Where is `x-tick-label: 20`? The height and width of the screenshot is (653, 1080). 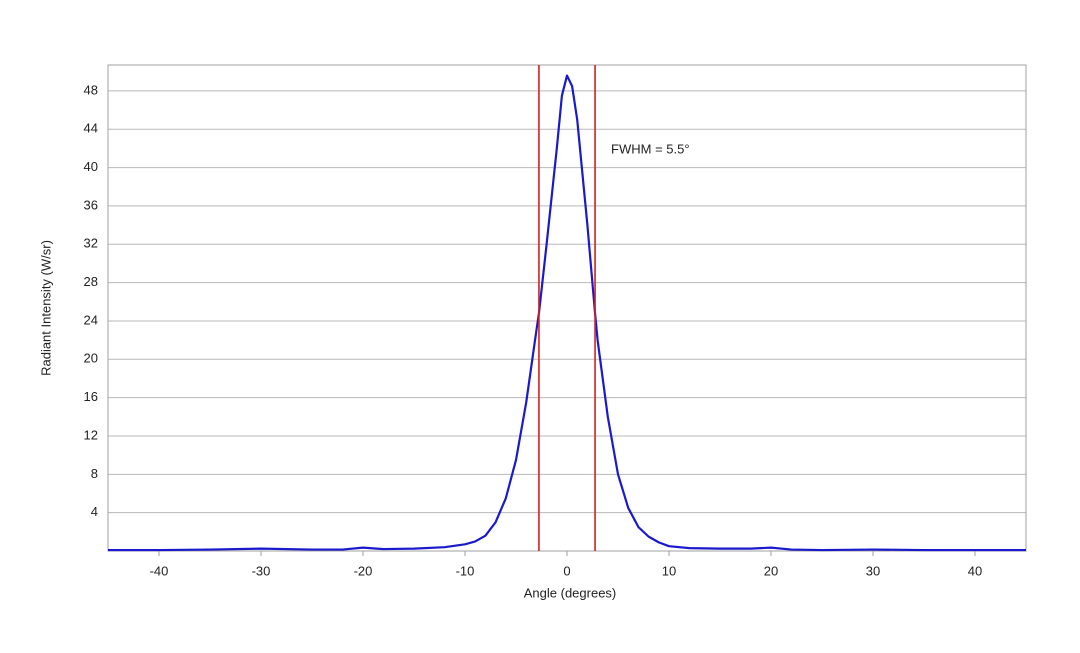 x-tick-label: 20 is located at coordinates (771, 570).